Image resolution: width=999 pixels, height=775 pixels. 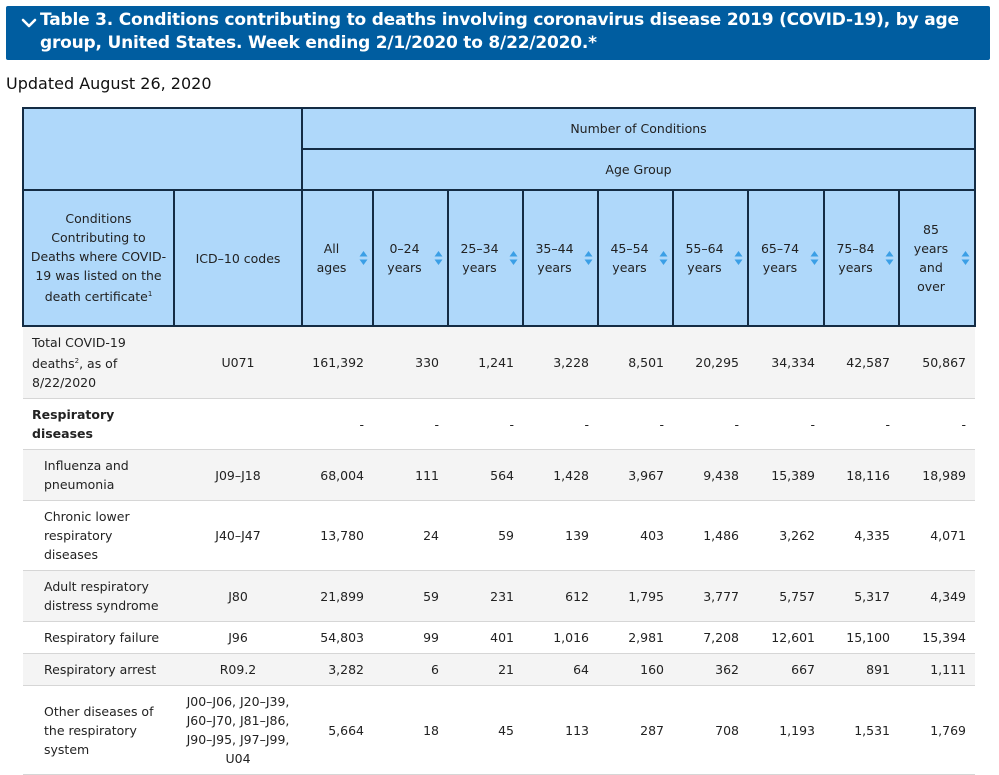 What do you see at coordinates (937, 258) in the screenshot?
I see `age-column-header: 85 years and over` at bounding box center [937, 258].